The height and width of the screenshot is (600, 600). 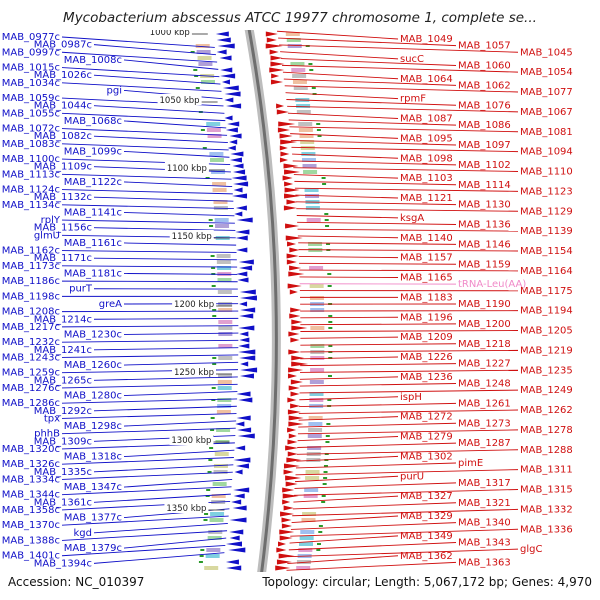 I want to click on gene-label-mab-1049: MAB_1049, so click(x=426, y=39).